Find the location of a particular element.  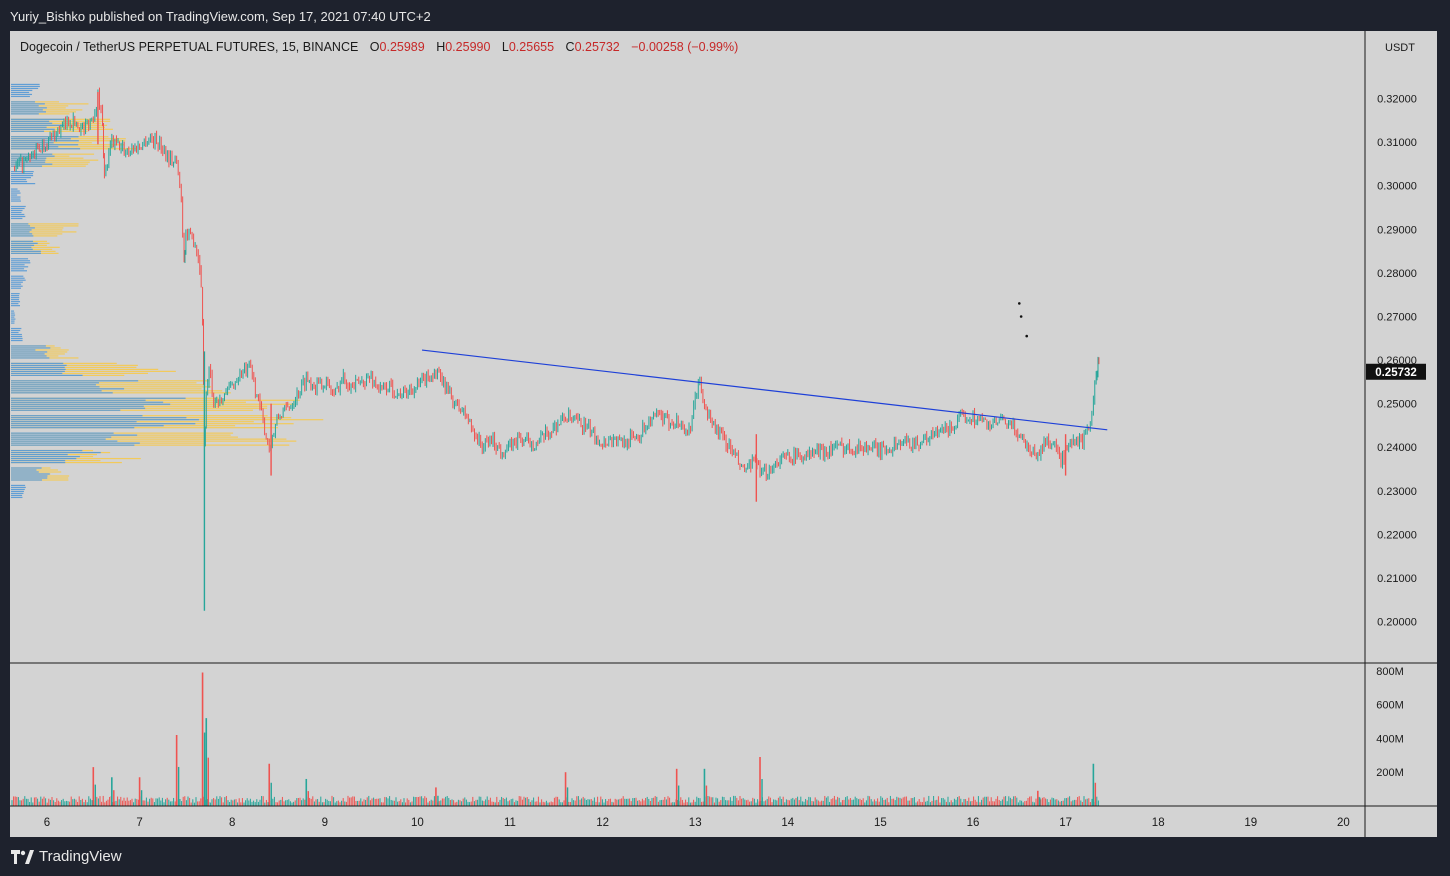

currency-label: USDT is located at coordinates (1400, 48).